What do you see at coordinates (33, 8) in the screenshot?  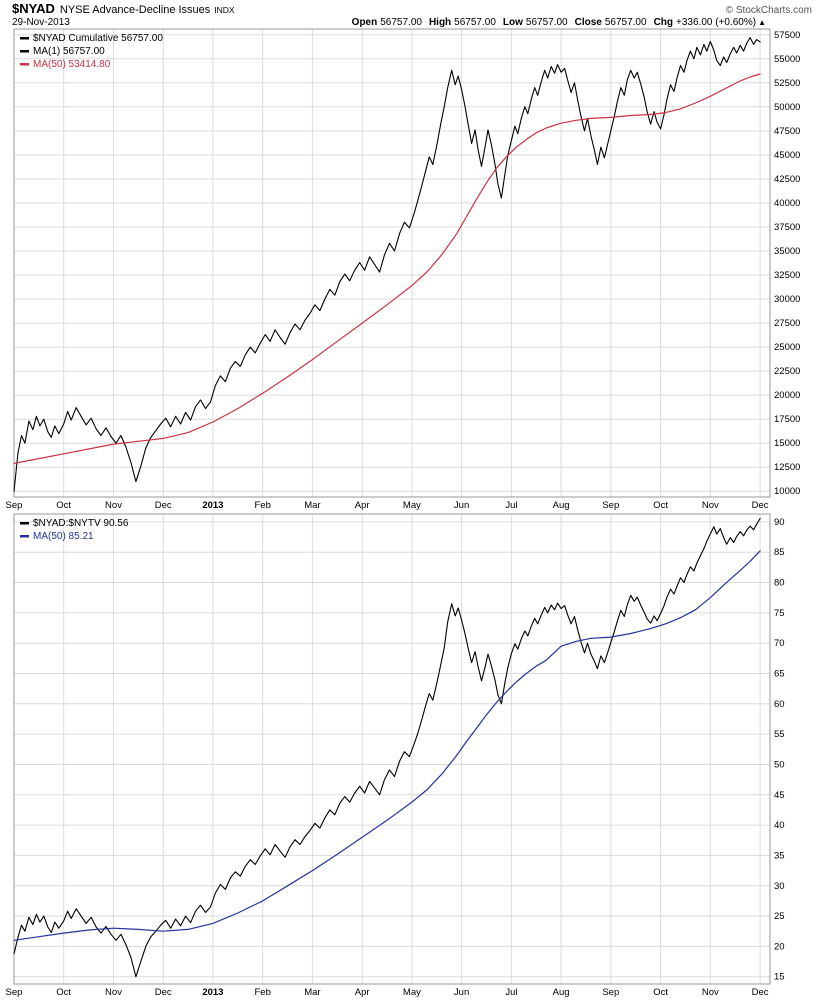 I see `ticker-symbol: $NYAD` at bounding box center [33, 8].